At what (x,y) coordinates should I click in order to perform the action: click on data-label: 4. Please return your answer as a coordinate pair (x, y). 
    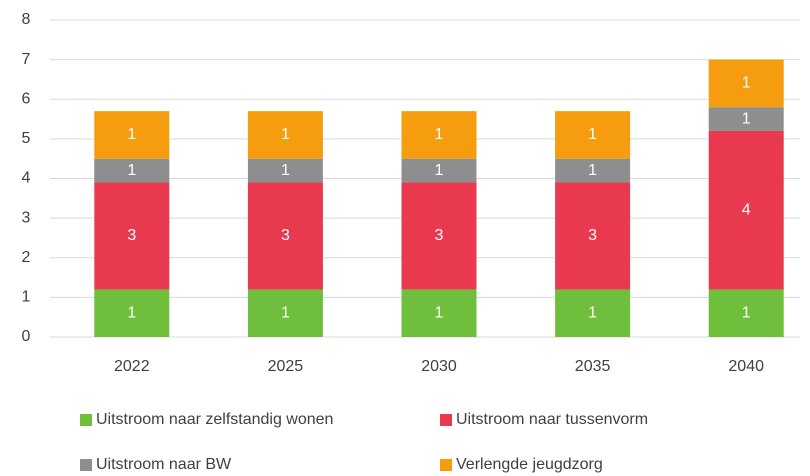
    Looking at the image, I should click on (746, 209).